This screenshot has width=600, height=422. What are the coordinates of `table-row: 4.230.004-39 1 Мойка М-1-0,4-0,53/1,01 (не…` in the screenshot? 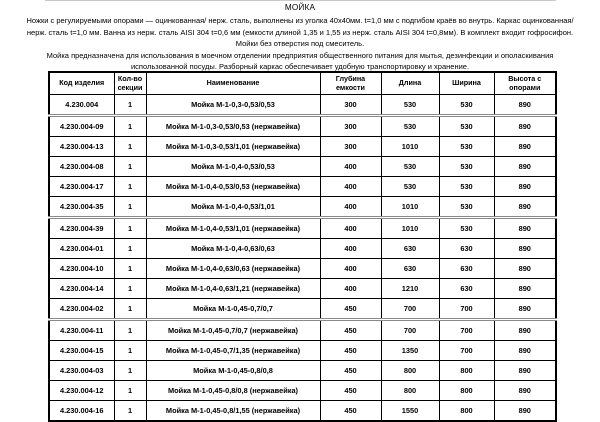 It's located at (302, 227).